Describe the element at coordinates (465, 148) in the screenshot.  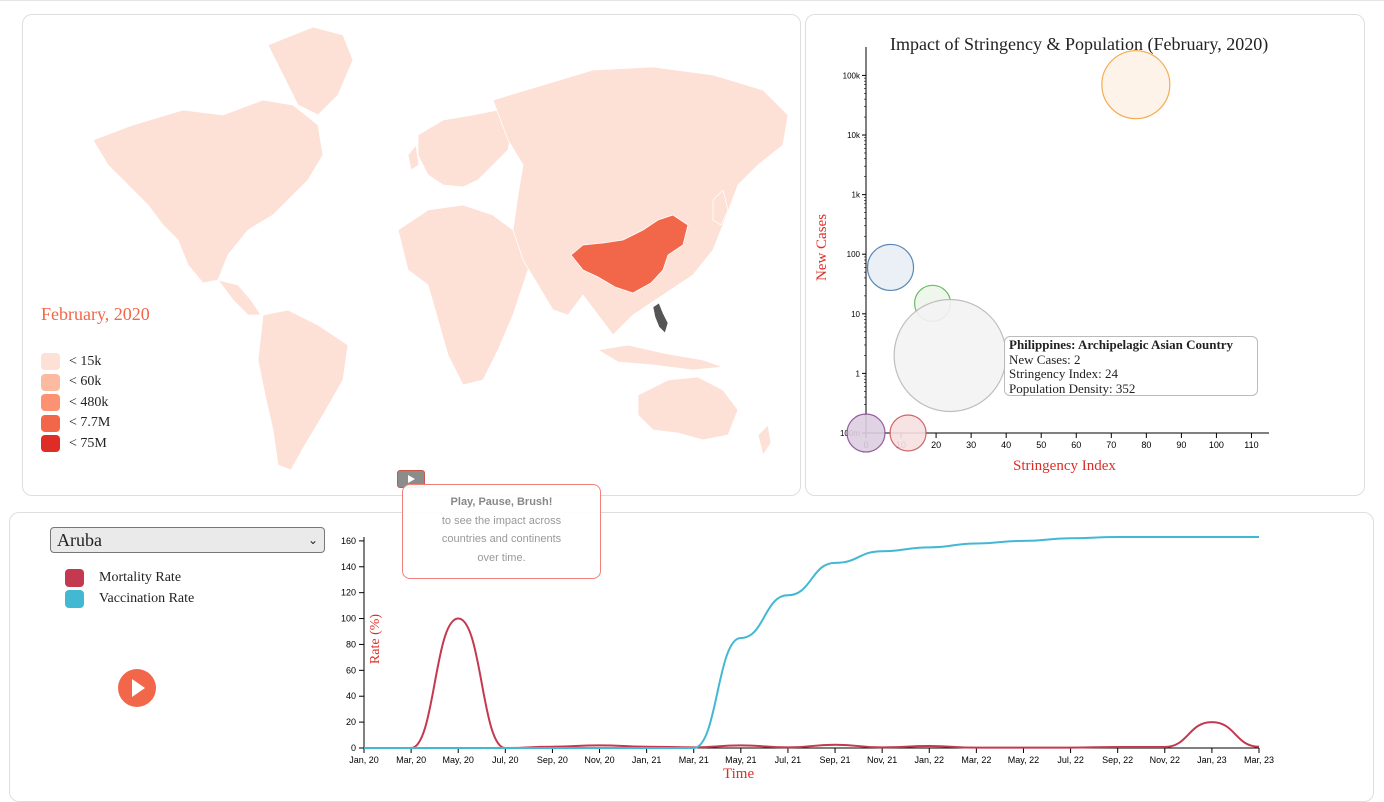
I see `map-europe` at that location.